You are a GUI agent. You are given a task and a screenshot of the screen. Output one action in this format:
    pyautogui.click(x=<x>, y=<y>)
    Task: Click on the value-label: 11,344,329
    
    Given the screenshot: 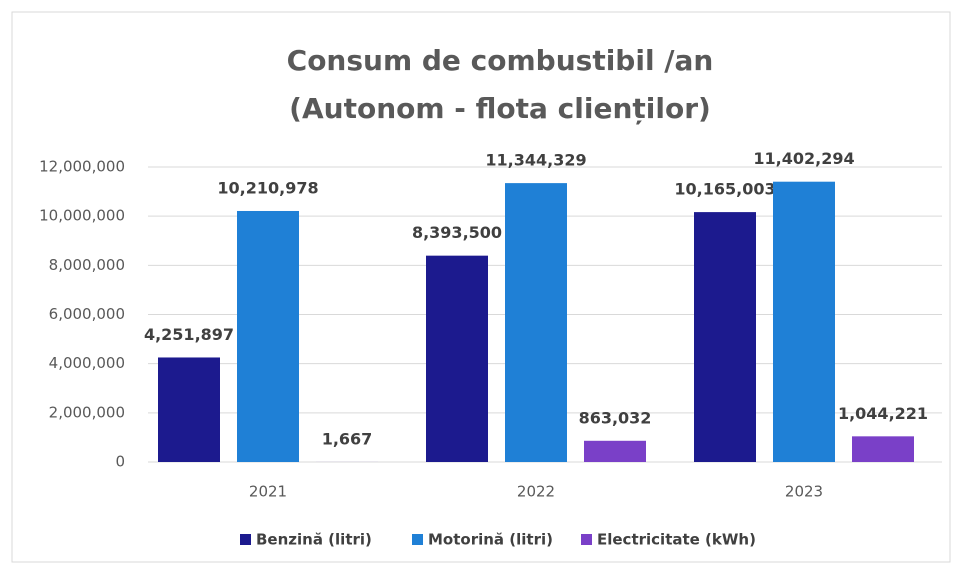 What is the action you would take?
    pyautogui.click(x=535, y=160)
    